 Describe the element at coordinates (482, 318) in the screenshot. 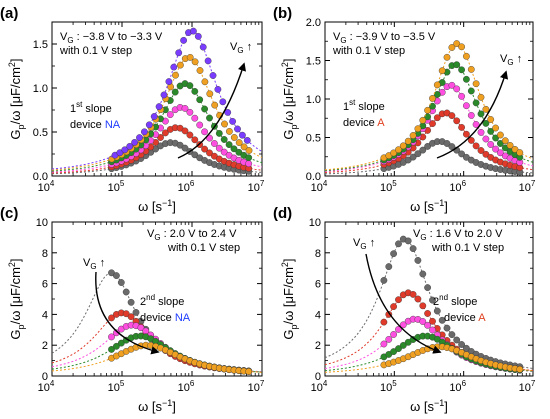

I see `device-name: A` at that location.